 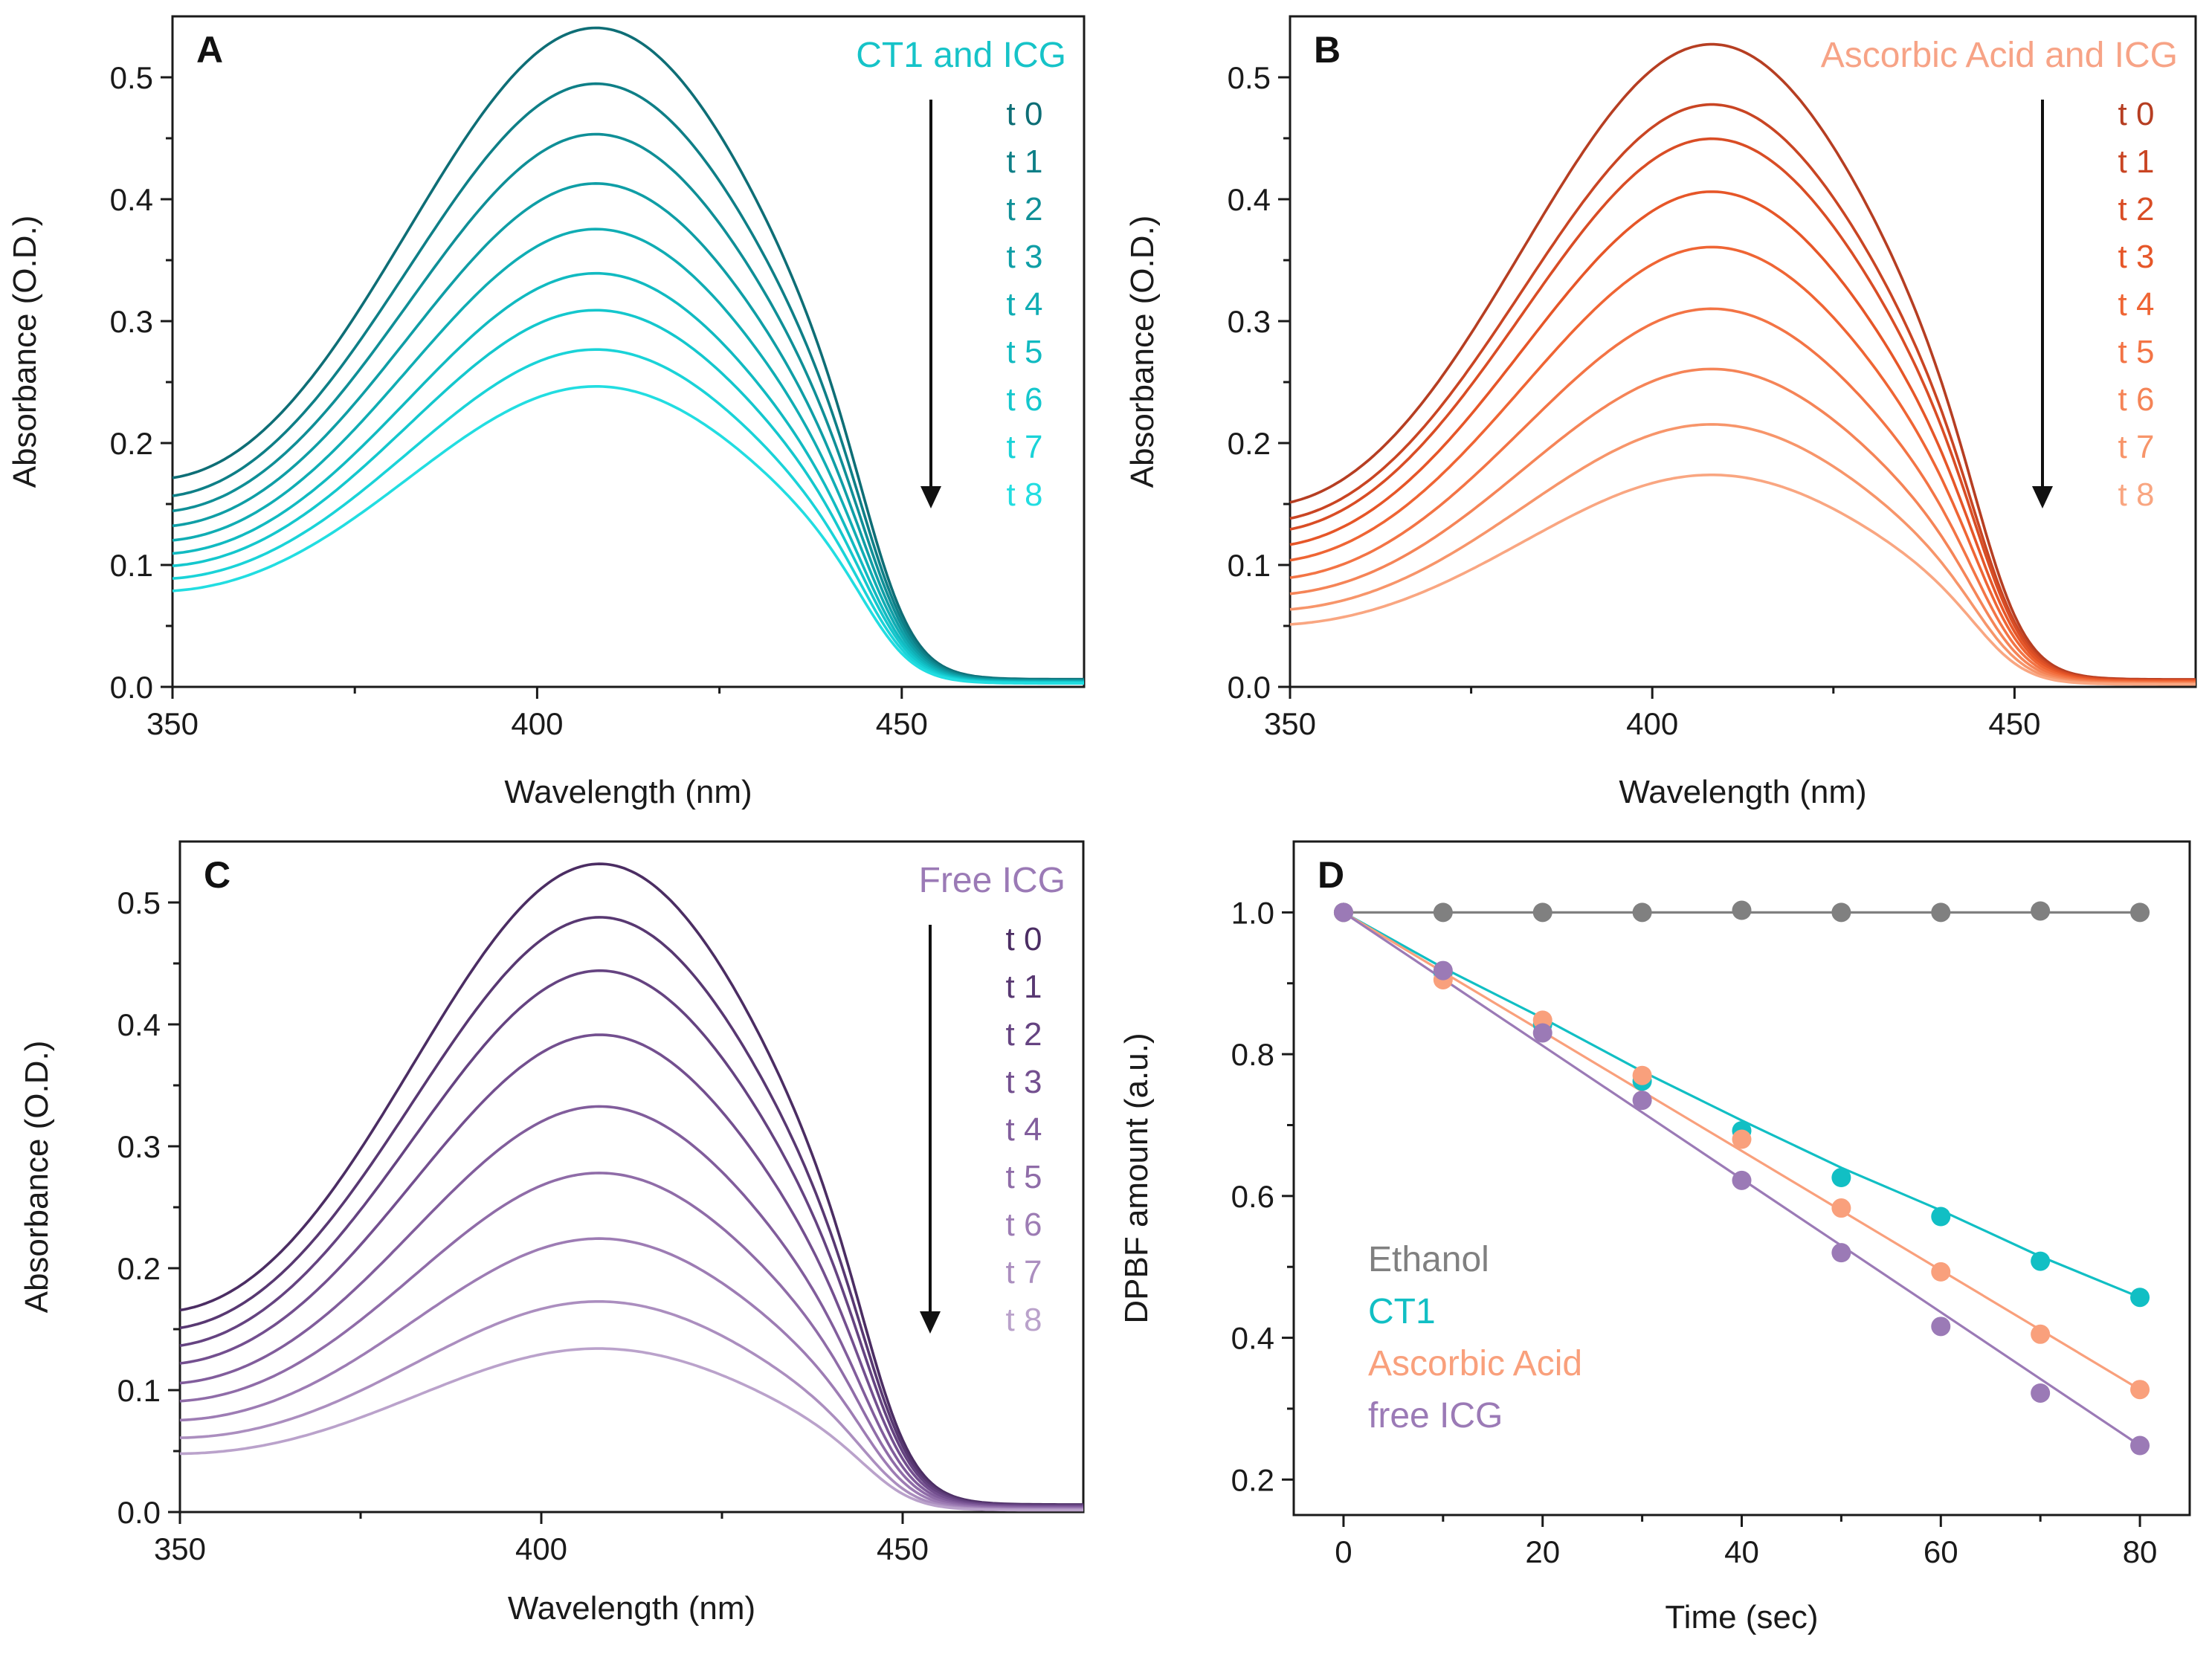 What do you see at coordinates (131, 77) in the screenshot?
I see `panel-a-y-tick-label: 0.5` at bounding box center [131, 77].